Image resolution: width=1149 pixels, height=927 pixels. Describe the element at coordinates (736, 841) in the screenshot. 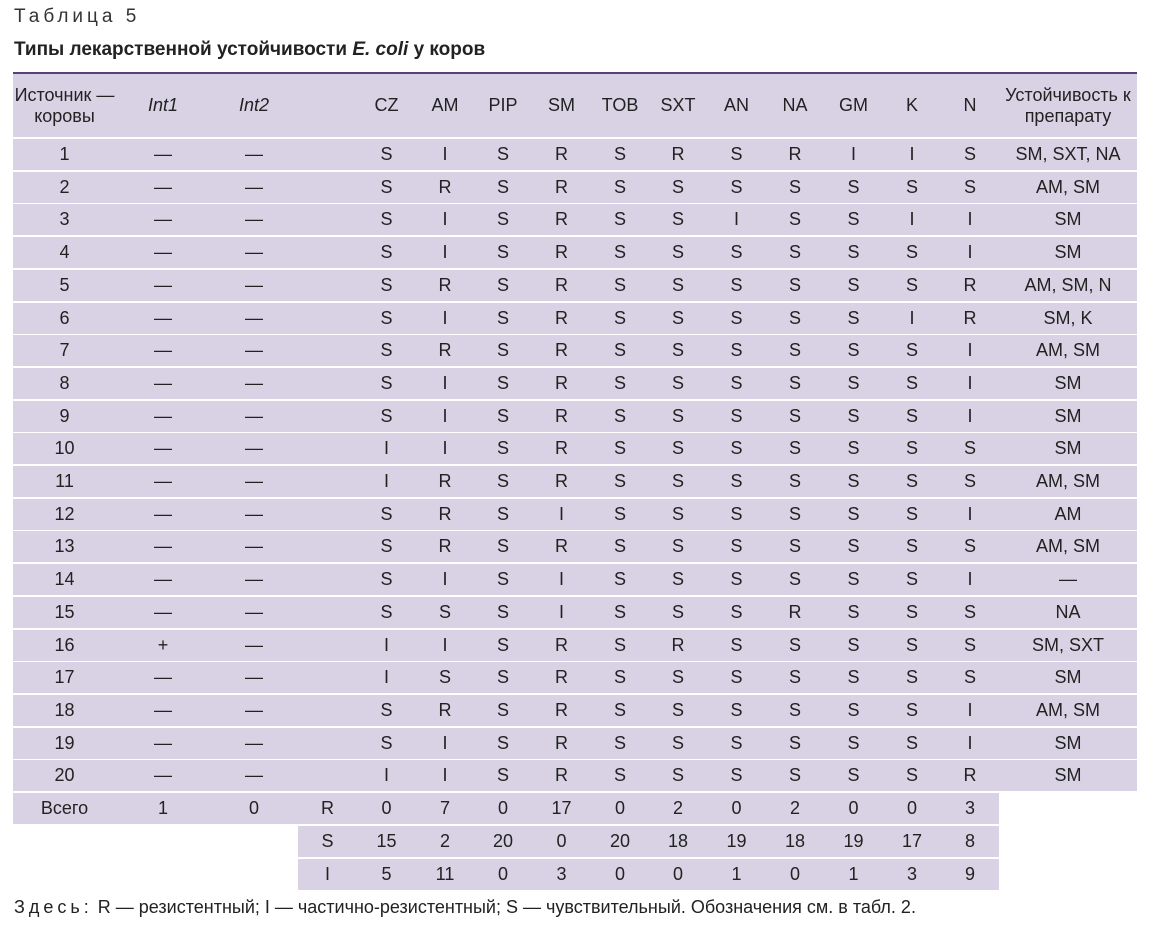

I see `totals-an: 19` at that location.